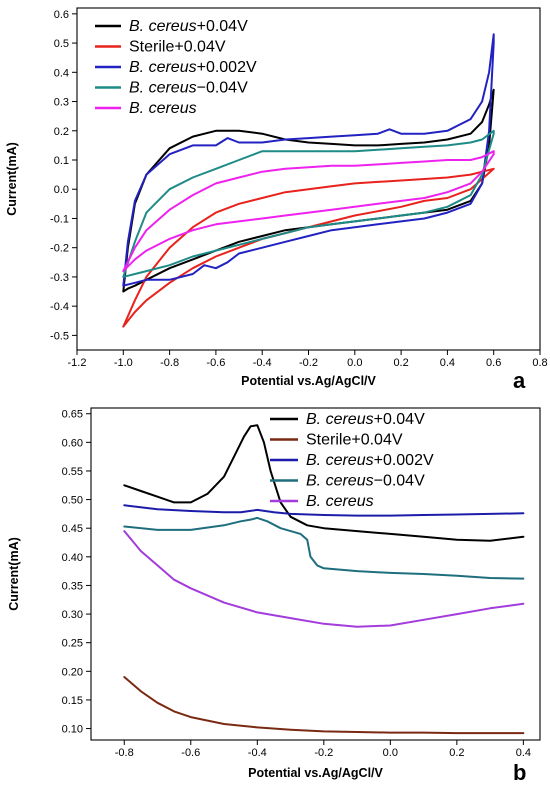 This screenshot has height=797, width=550. I want to click on y-tick-label: 0.5, so click(61, 44).